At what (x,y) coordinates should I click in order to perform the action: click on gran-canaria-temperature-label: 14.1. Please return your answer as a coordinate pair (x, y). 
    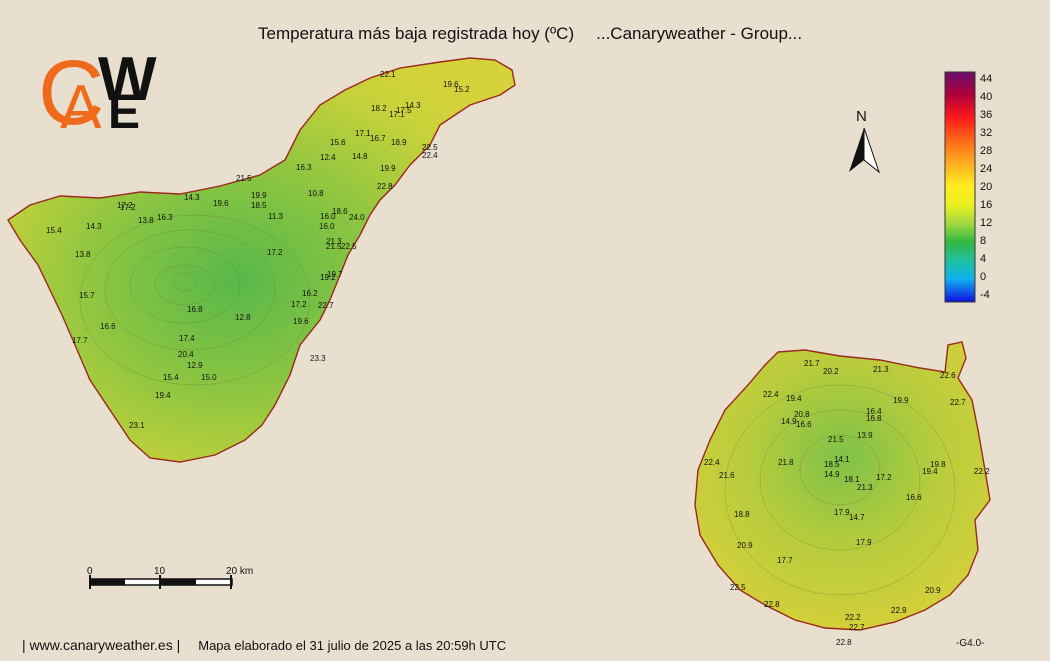
    Looking at the image, I should click on (842, 459).